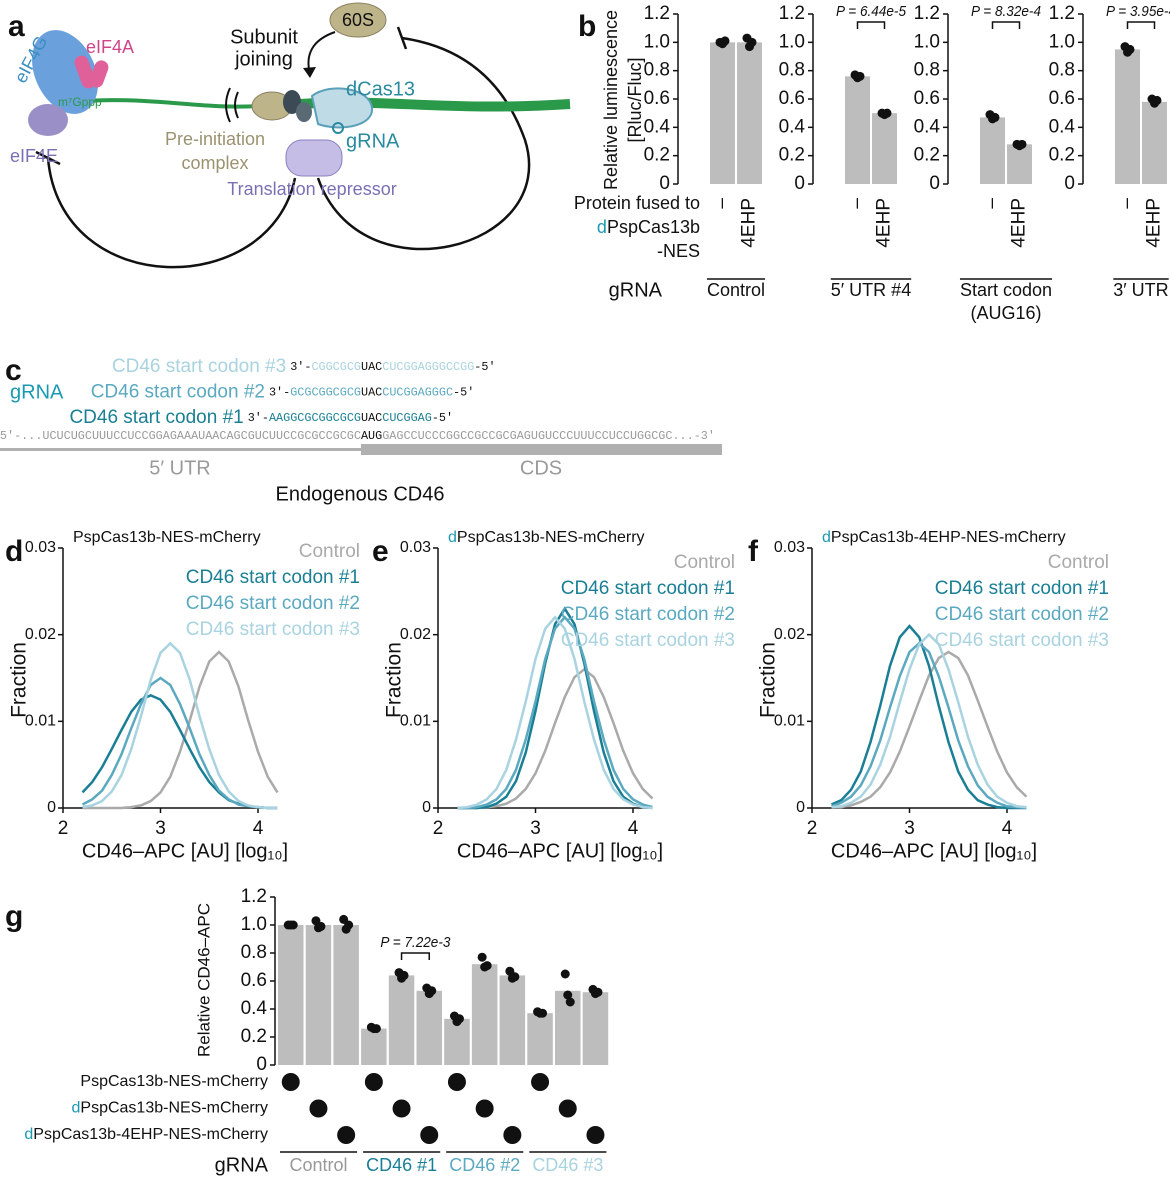 The width and height of the screenshot is (1170, 1184). Describe the element at coordinates (338, 128) in the screenshot. I see `grna-loop` at that location.